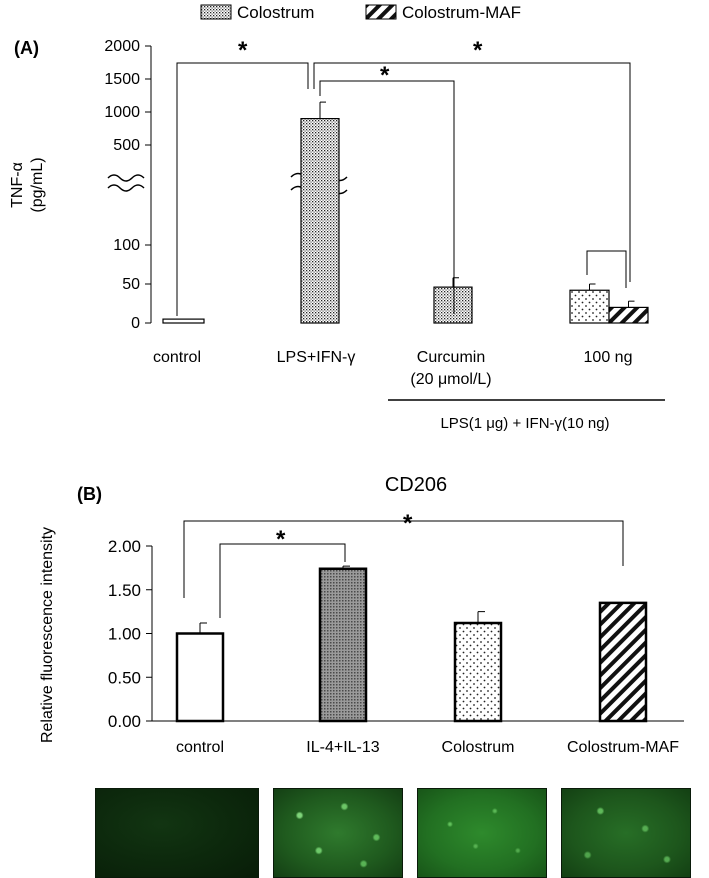  I want to click on y-tick-label: 500, so click(126, 145).